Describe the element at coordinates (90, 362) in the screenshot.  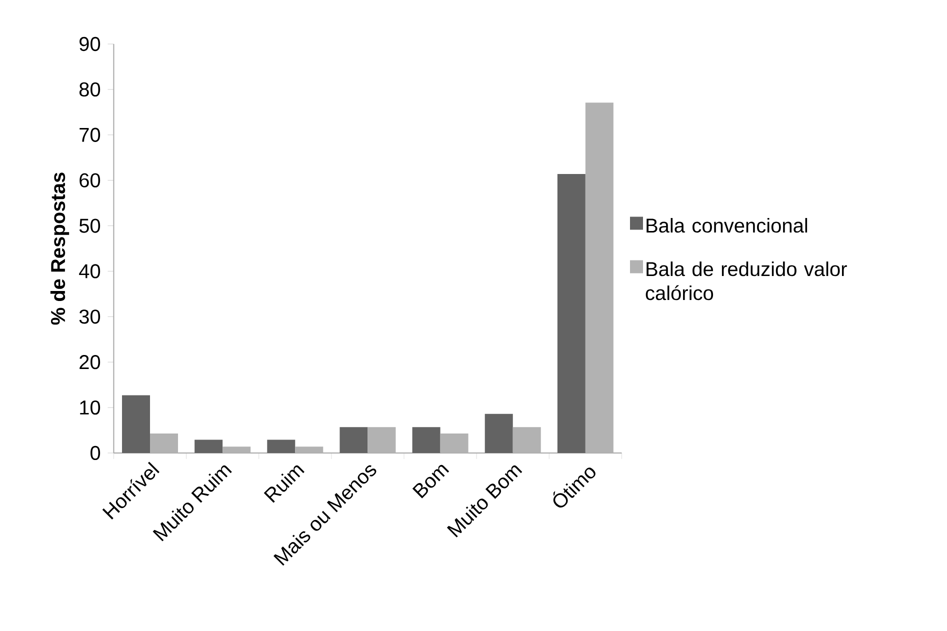
I see `y-tick-label: 20` at that location.